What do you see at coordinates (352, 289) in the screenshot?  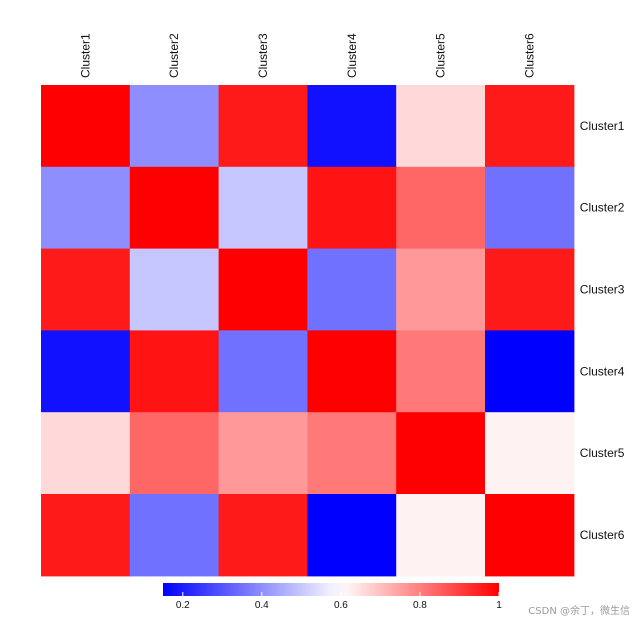 I see `heatmap-cell-r3-c4` at bounding box center [352, 289].